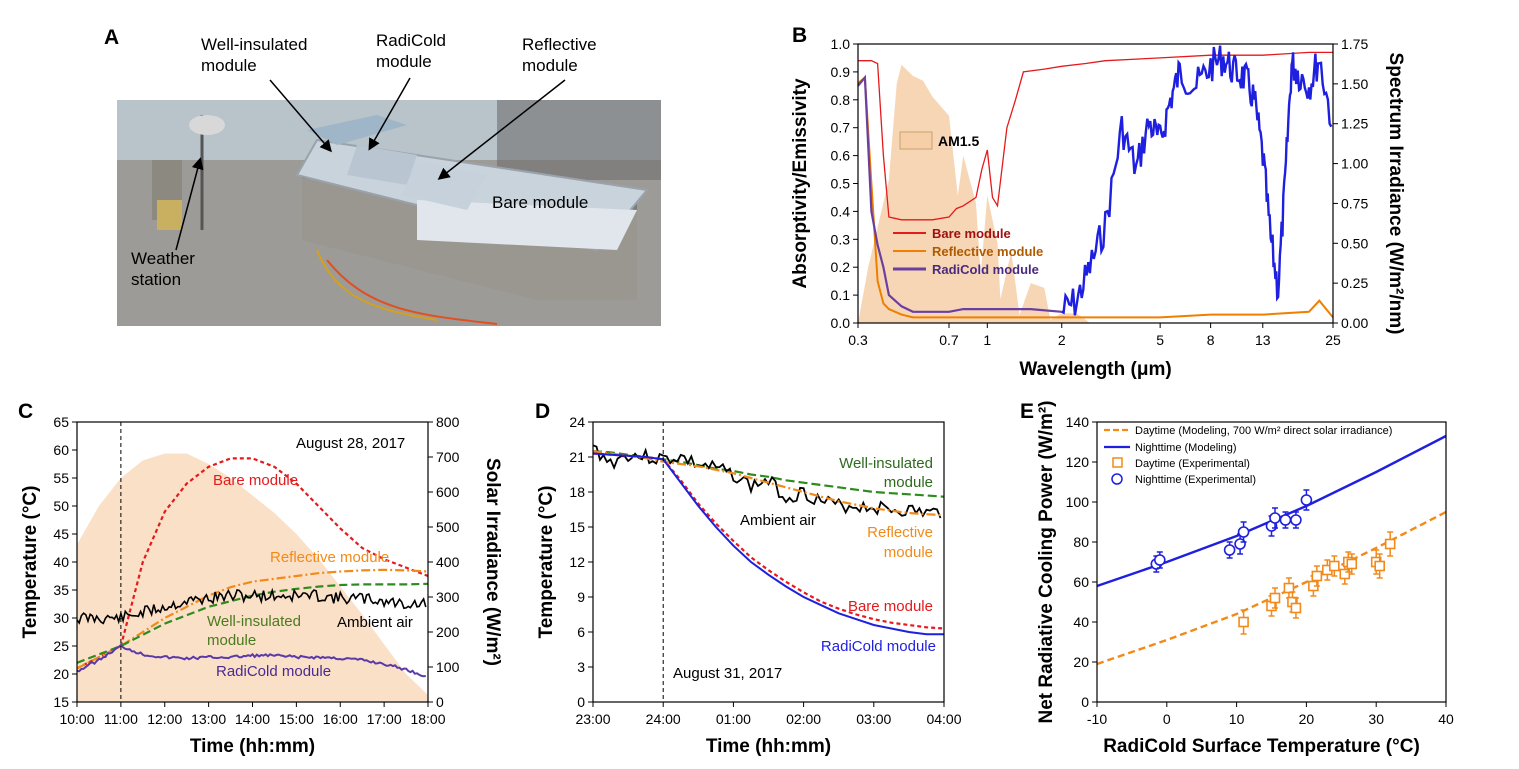 The height and width of the screenshot is (769, 1519). Describe the element at coordinates (1081, 542) in the screenshot. I see `y-tick-label: 80` at that location.